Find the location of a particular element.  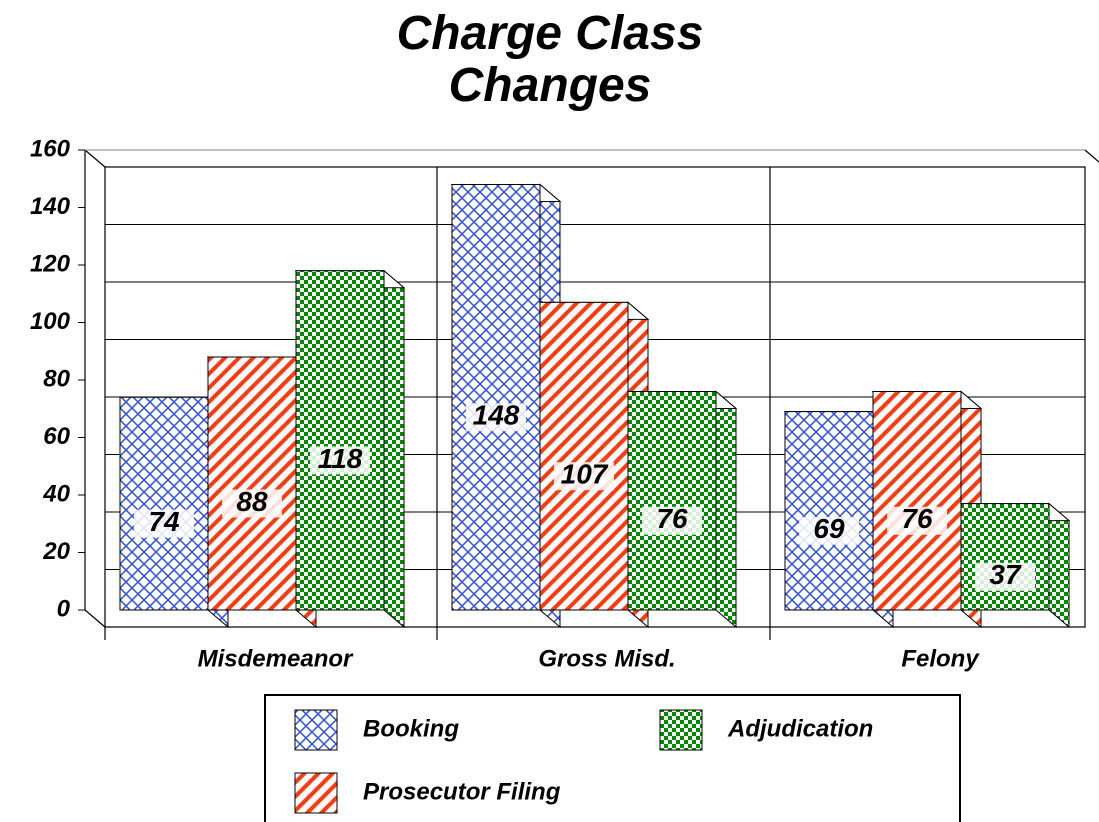

y-tick-label: 60 is located at coordinates (56, 436).